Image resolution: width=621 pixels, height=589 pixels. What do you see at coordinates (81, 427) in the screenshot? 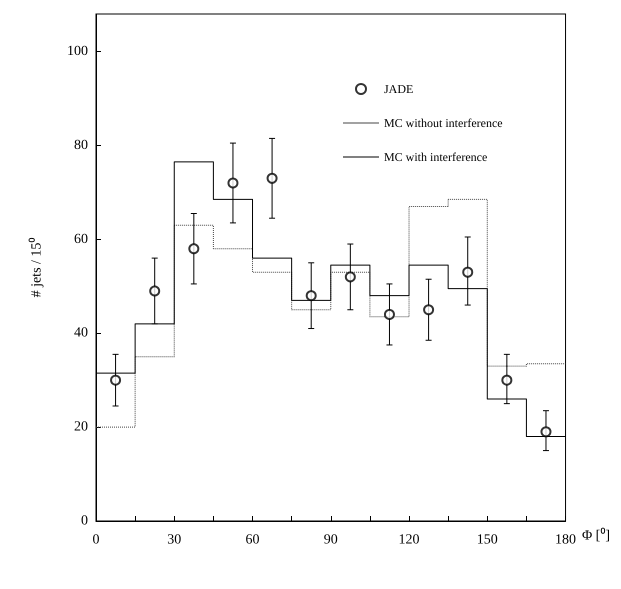
I see `y-tick-label: 20` at bounding box center [81, 427].